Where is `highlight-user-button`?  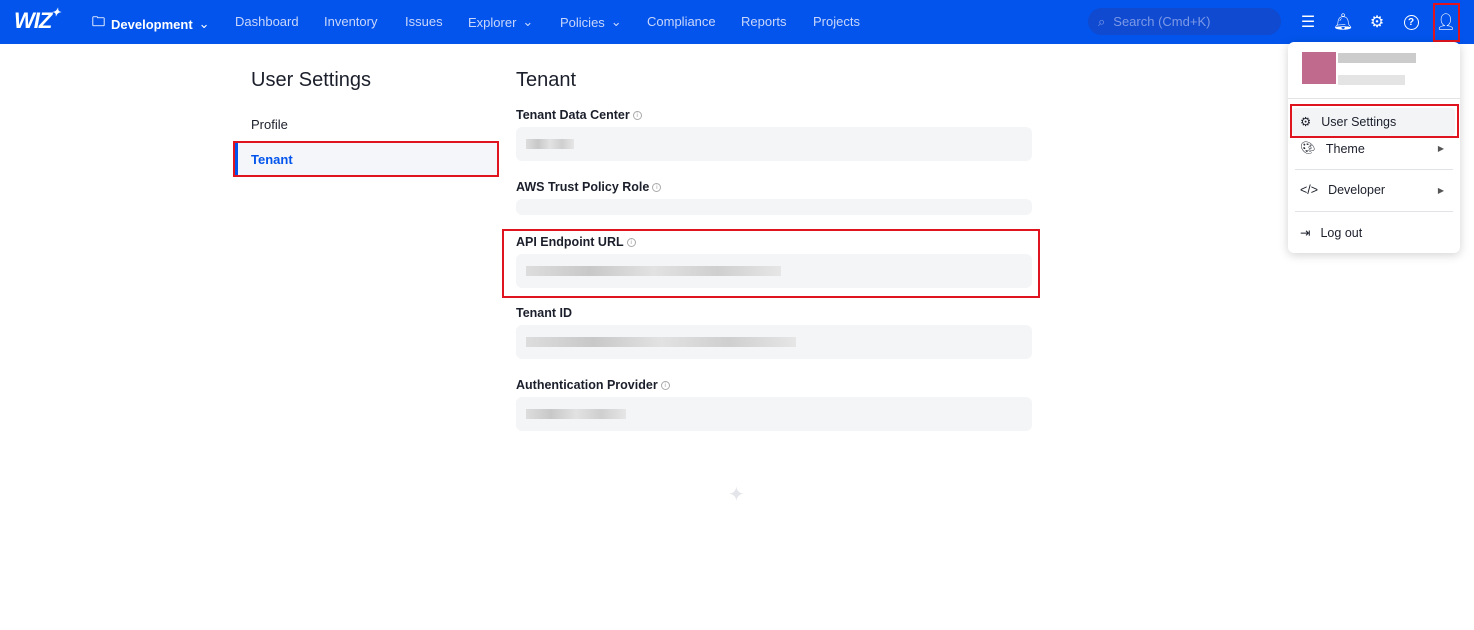 highlight-user-button is located at coordinates (1446, 22).